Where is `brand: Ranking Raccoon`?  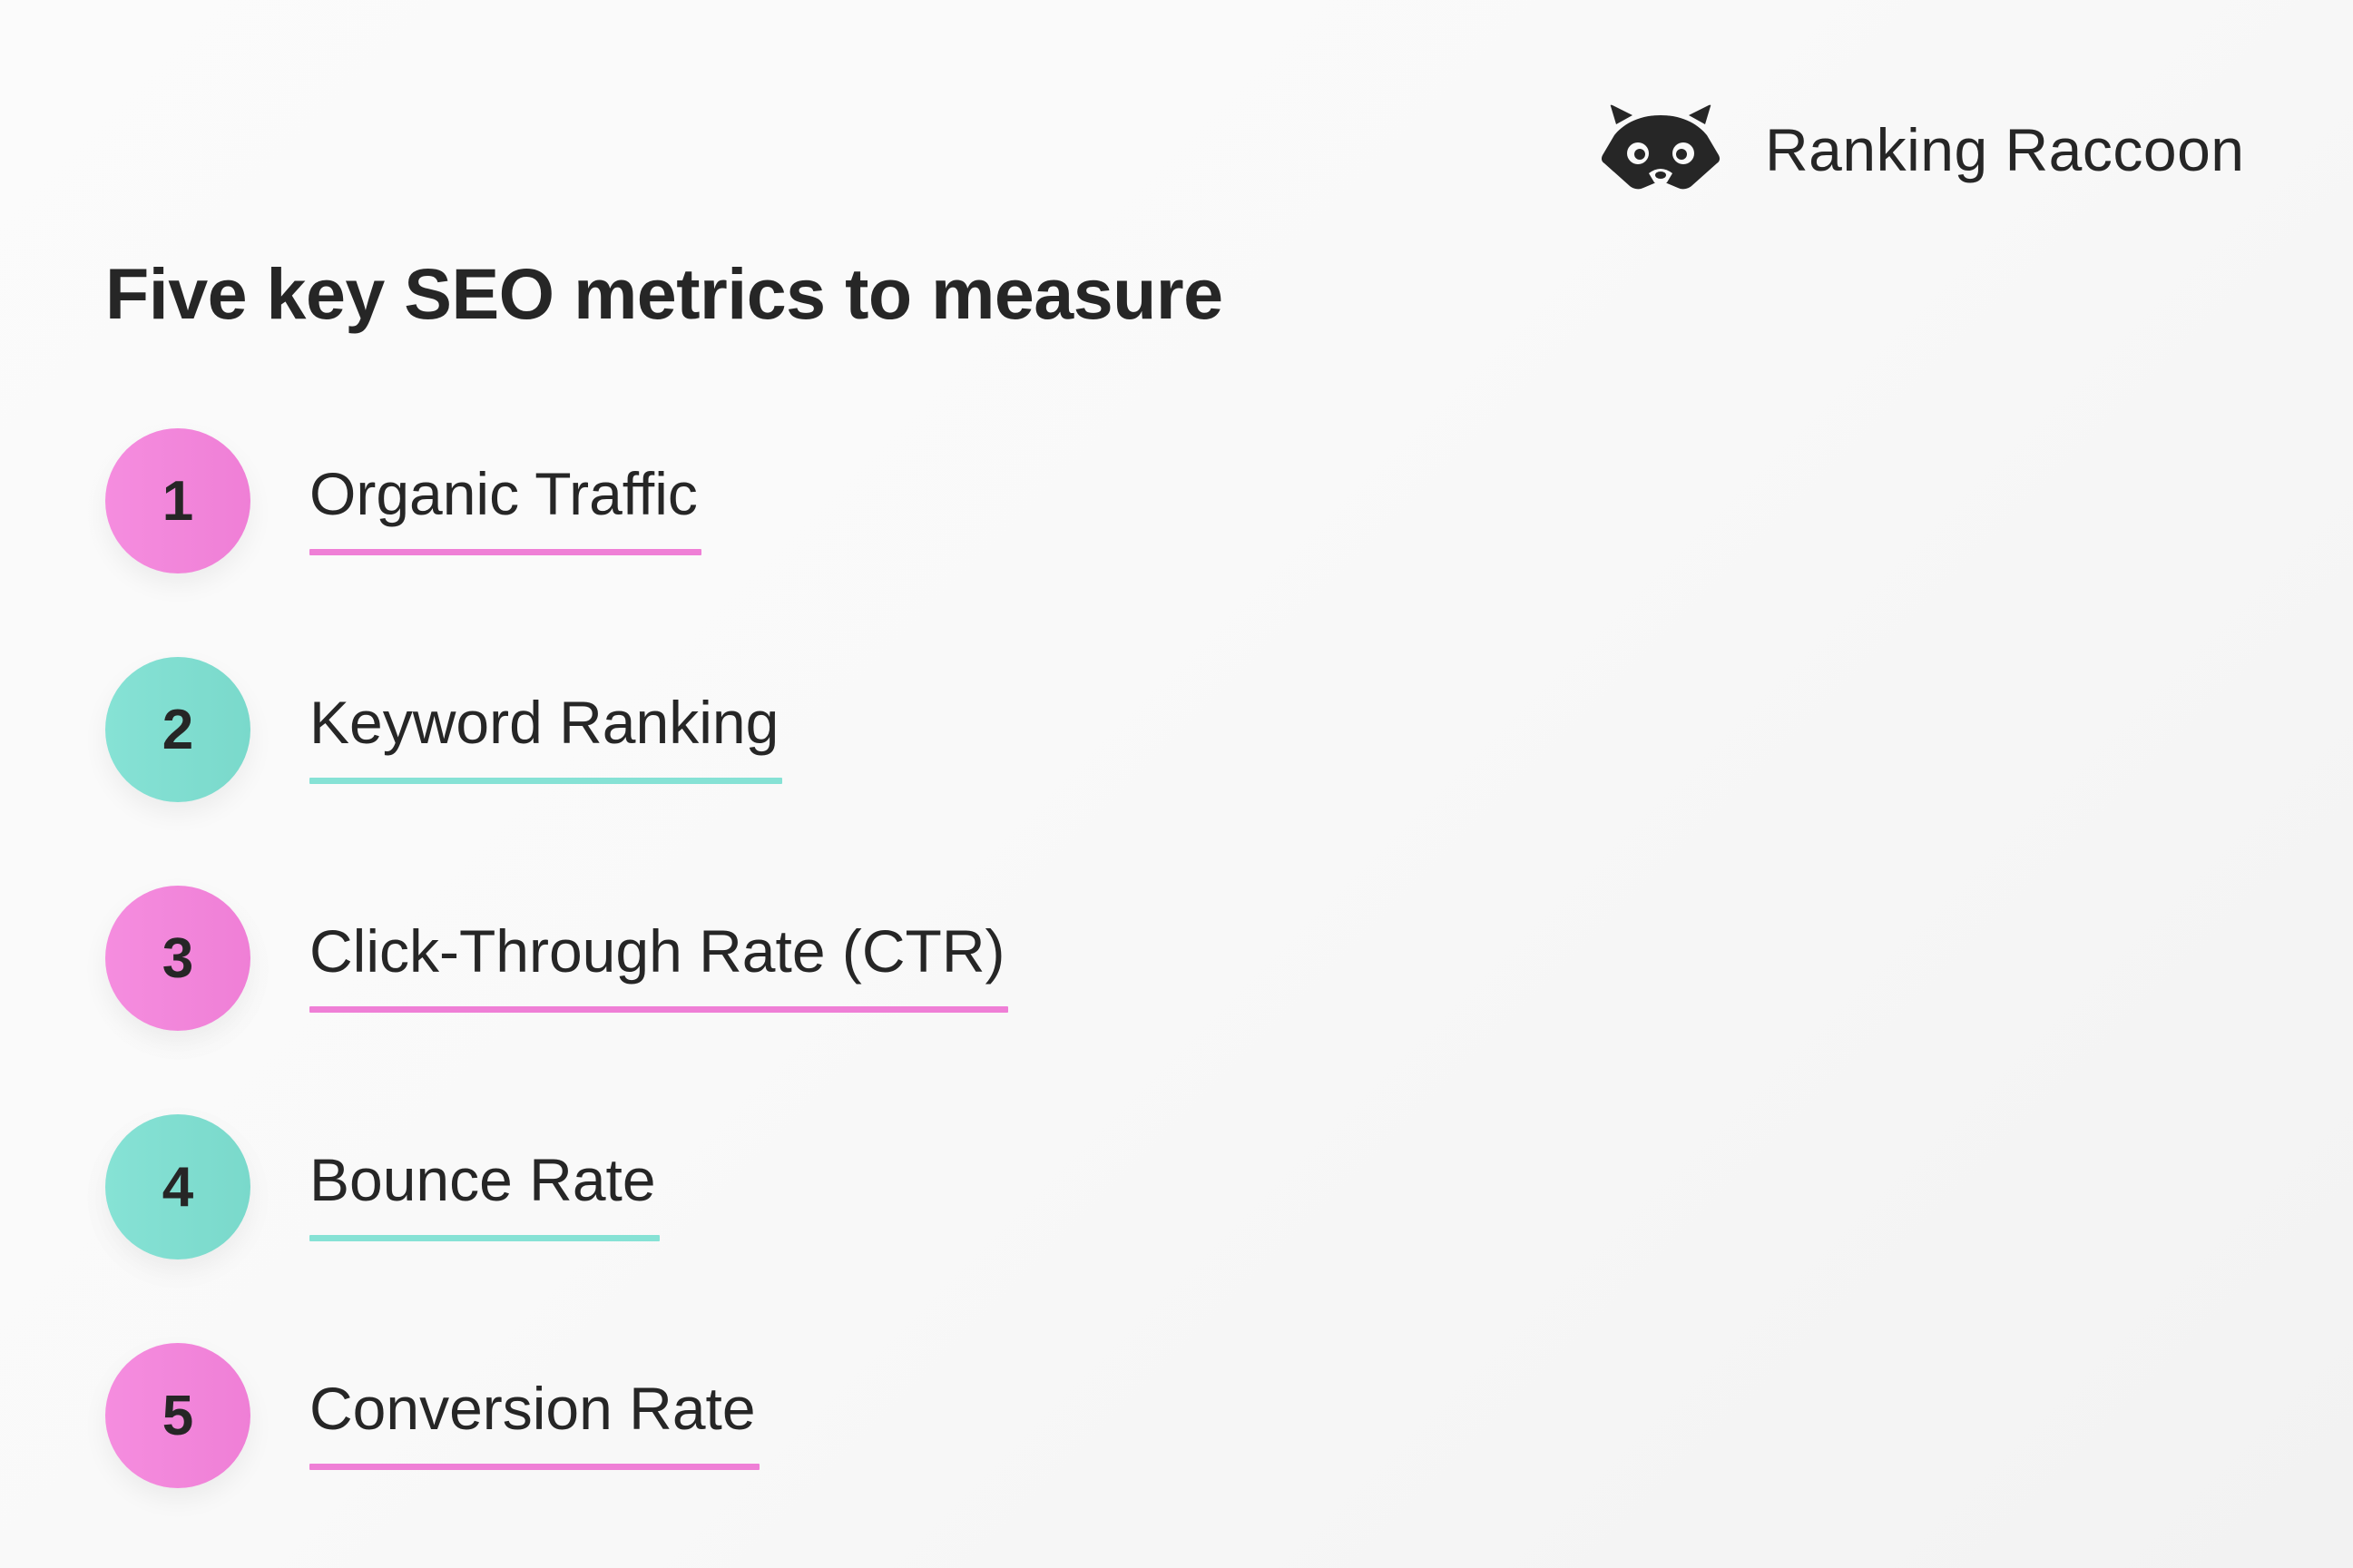 brand: Ranking Raccoon is located at coordinates (1923, 150).